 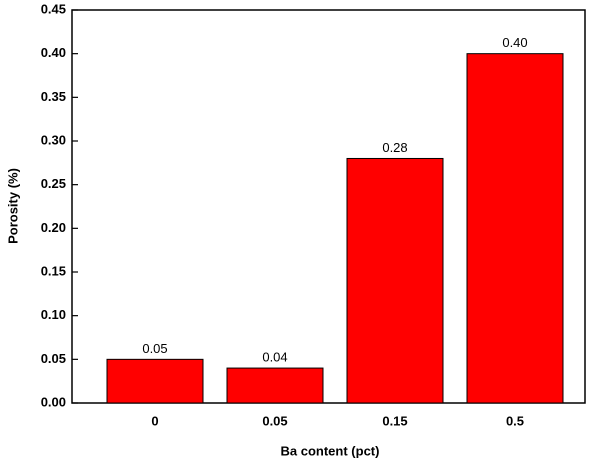 What do you see at coordinates (394, 147) in the screenshot?
I see `value-label: 0.28` at bounding box center [394, 147].